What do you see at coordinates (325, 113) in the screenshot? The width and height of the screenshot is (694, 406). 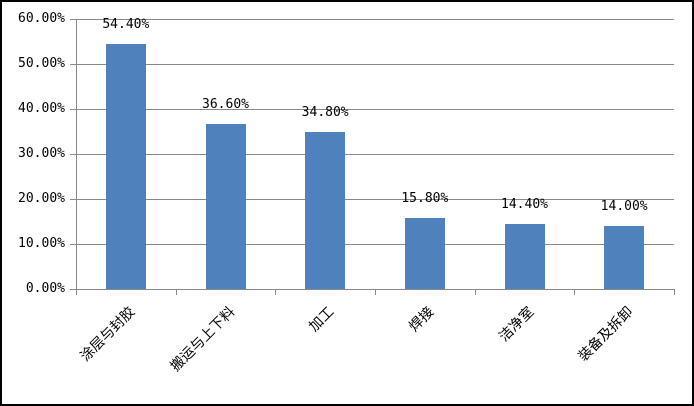 I see `bar-value-label: 34.80%` at bounding box center [325, 113].